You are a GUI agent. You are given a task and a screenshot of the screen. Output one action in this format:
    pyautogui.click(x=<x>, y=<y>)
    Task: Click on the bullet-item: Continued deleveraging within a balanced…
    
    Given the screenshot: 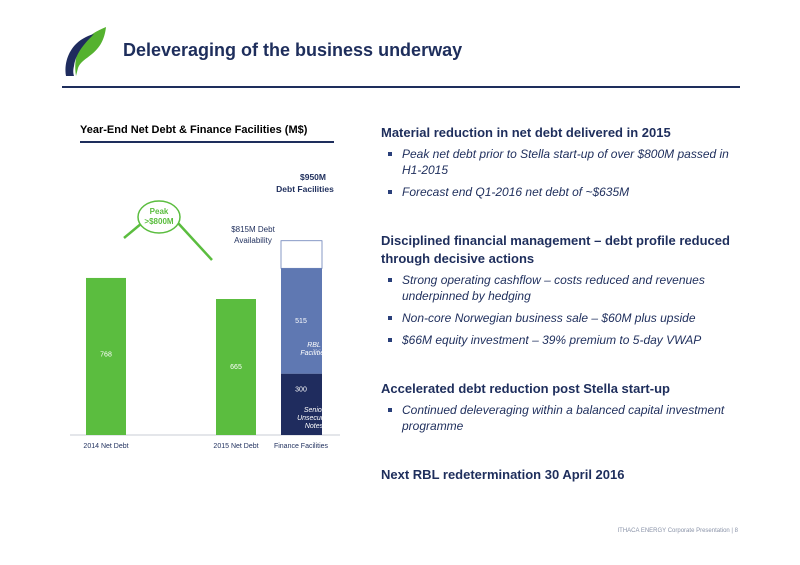 What is the action you would take?
    pyautogui.click(x=561, y=418)
    